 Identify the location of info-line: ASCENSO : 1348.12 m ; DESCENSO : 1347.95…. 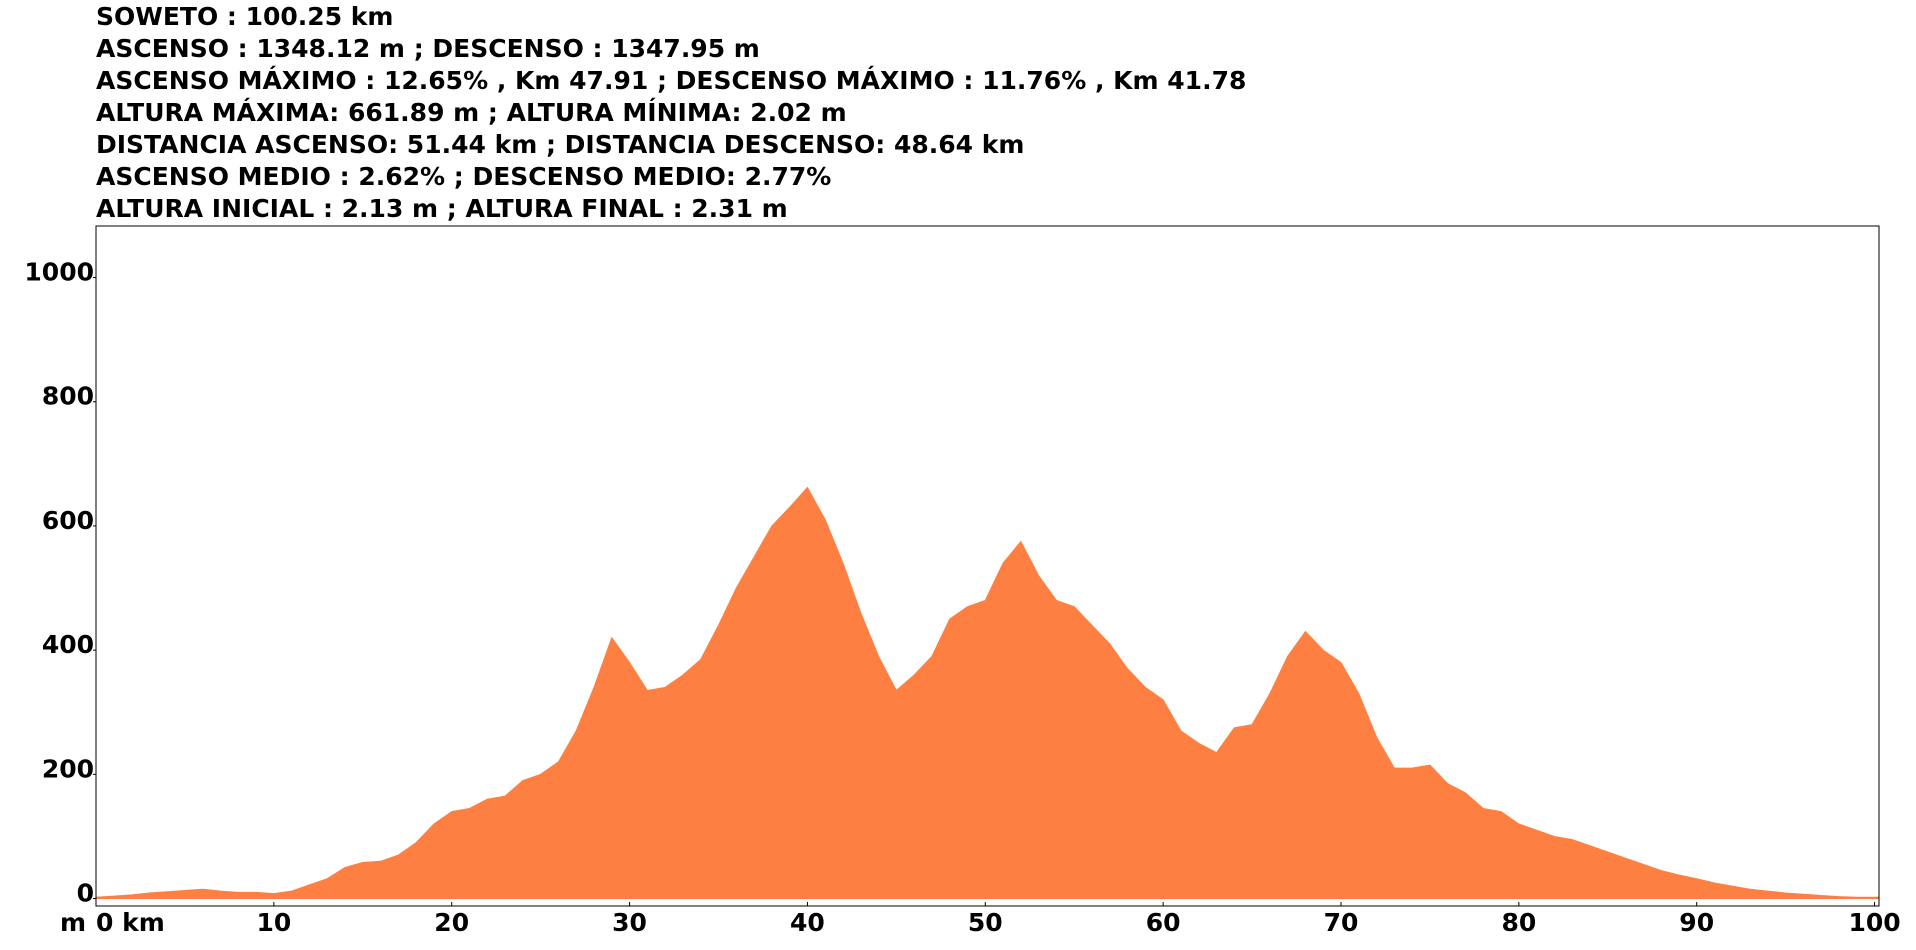
(428, 48).